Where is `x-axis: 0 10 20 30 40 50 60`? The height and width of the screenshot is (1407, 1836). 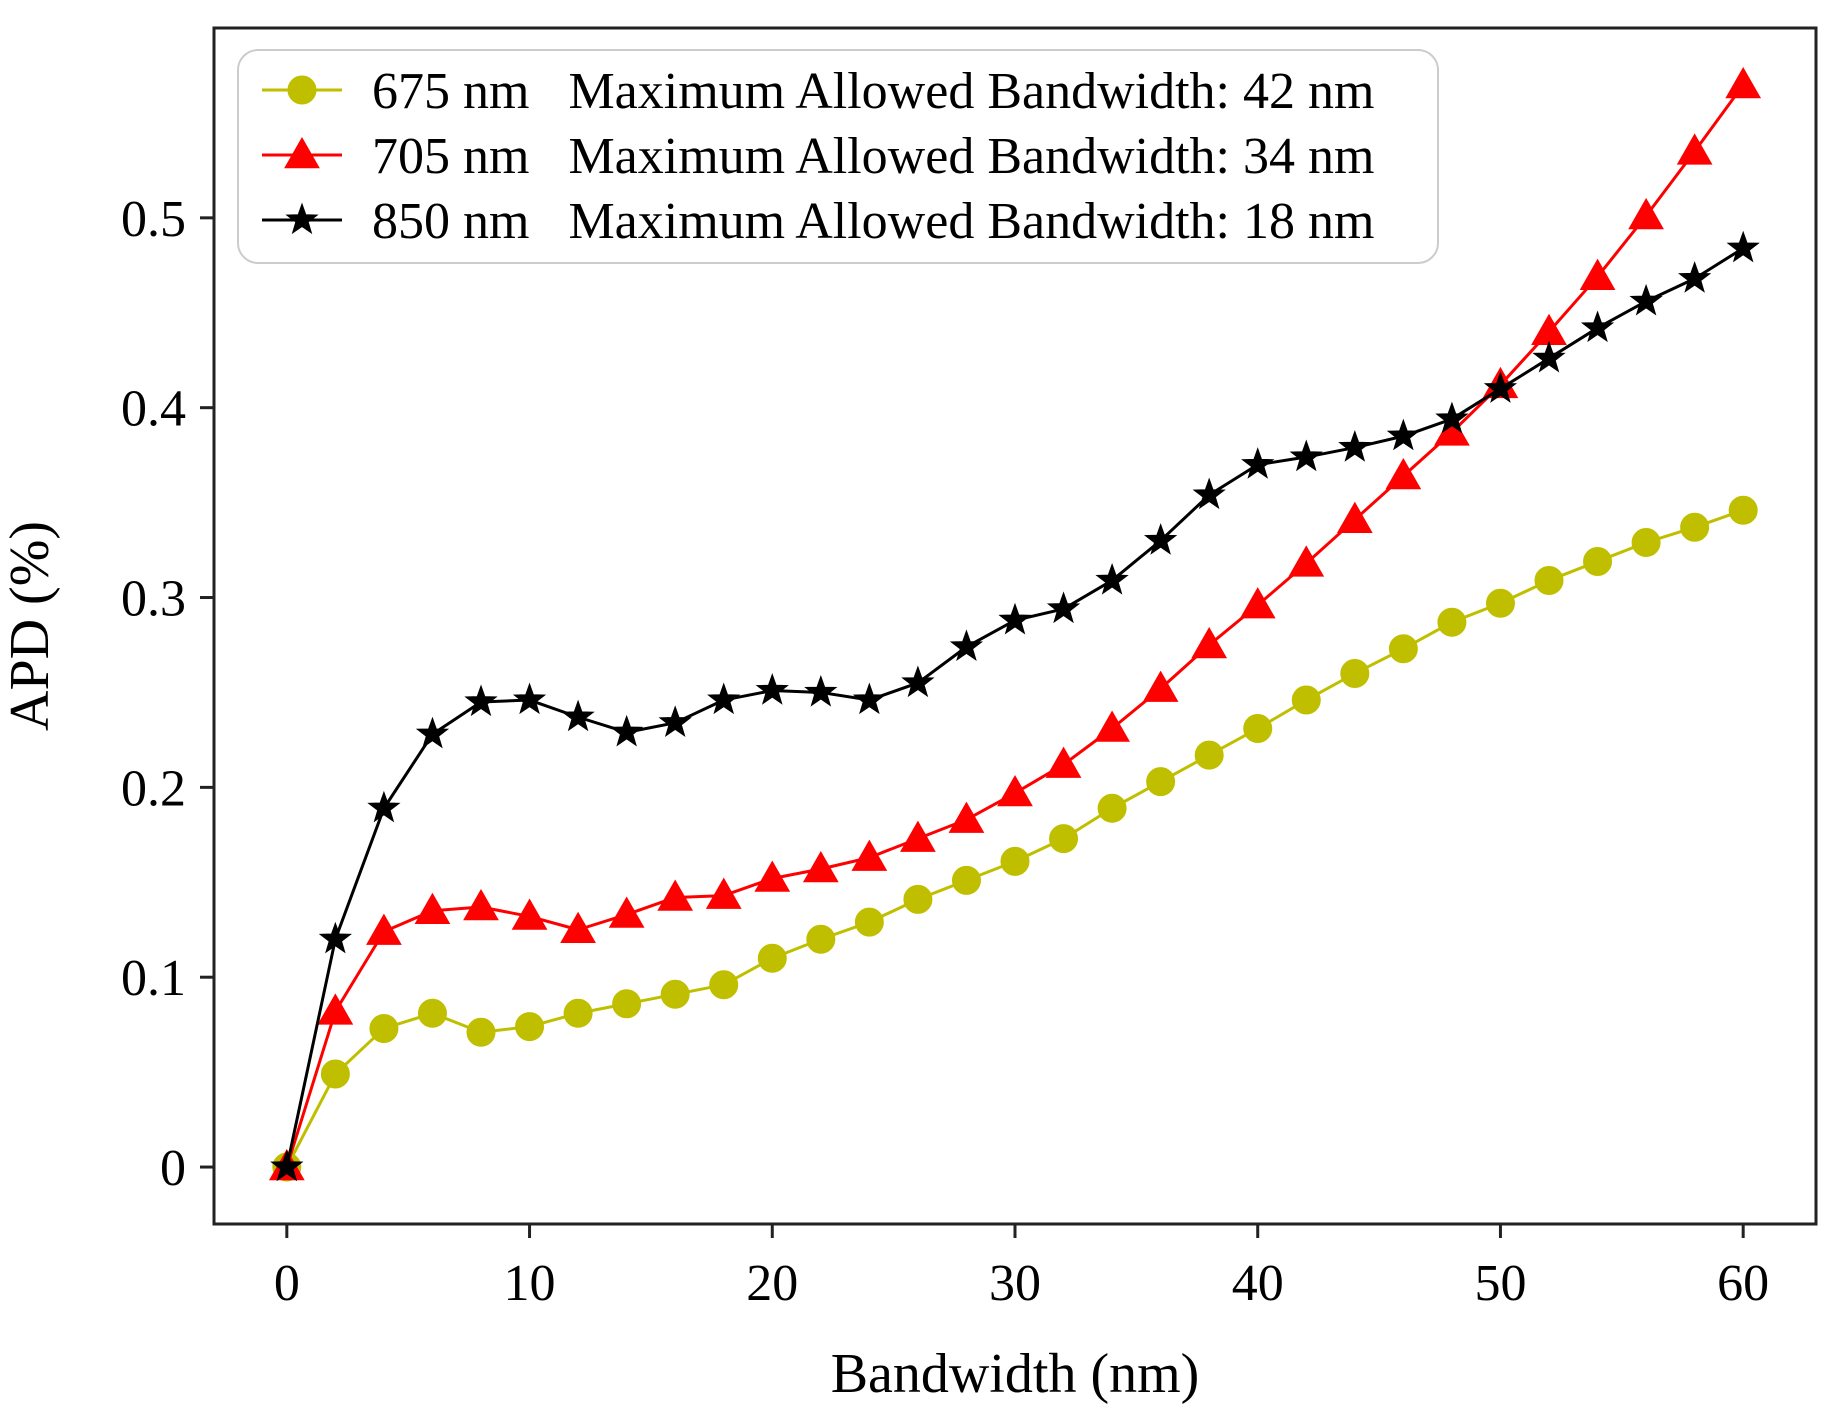 x-axis: 0 10 20 30 40 50 60 is located at coordinates (1021, 1268).